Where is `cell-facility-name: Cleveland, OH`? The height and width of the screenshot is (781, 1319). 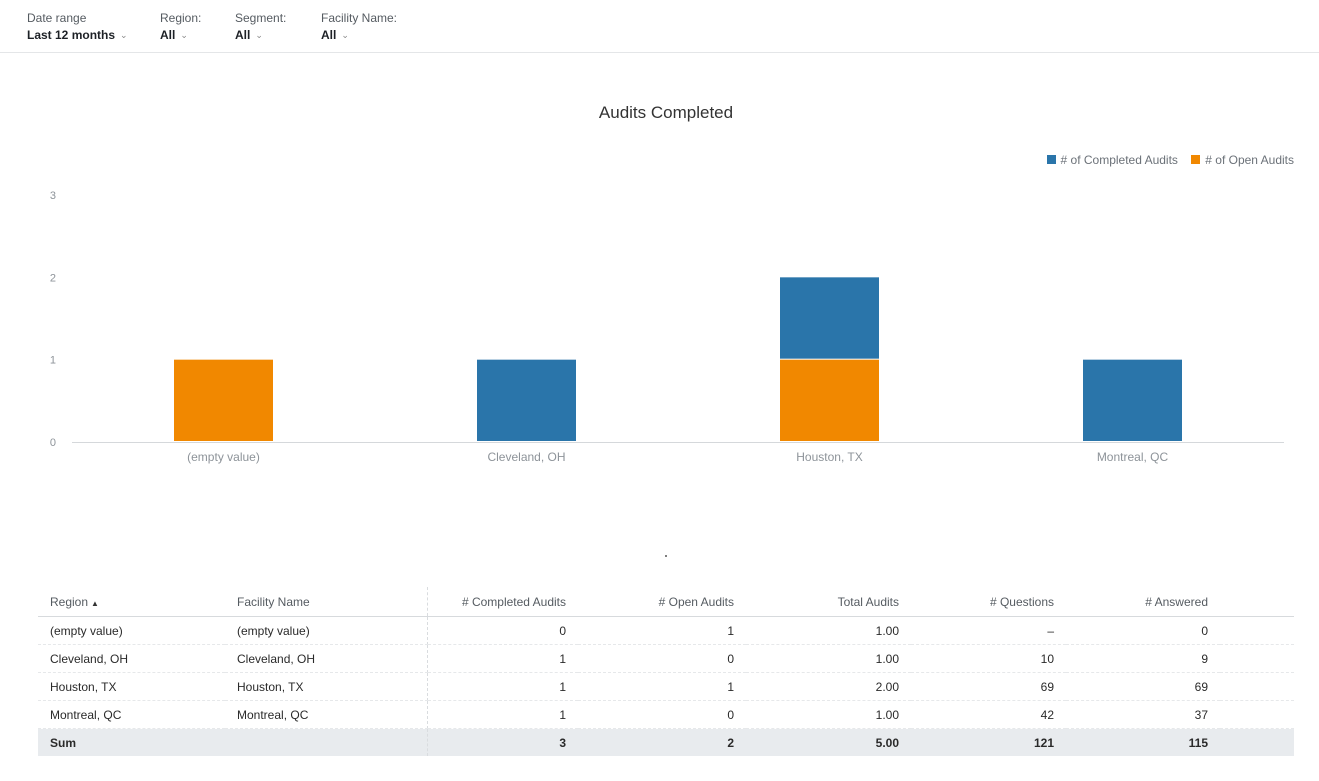 cell-facility-name: Cleveland, OH is located at coordinates (326, 658).